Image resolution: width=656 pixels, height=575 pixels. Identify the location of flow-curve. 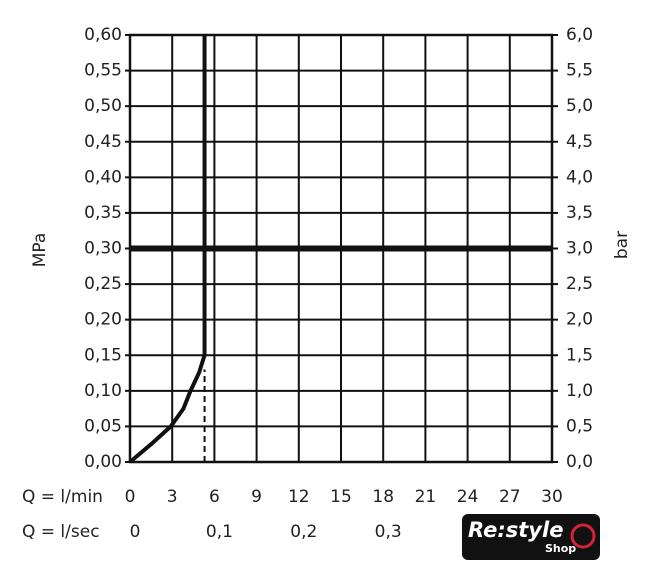
(167, 249).